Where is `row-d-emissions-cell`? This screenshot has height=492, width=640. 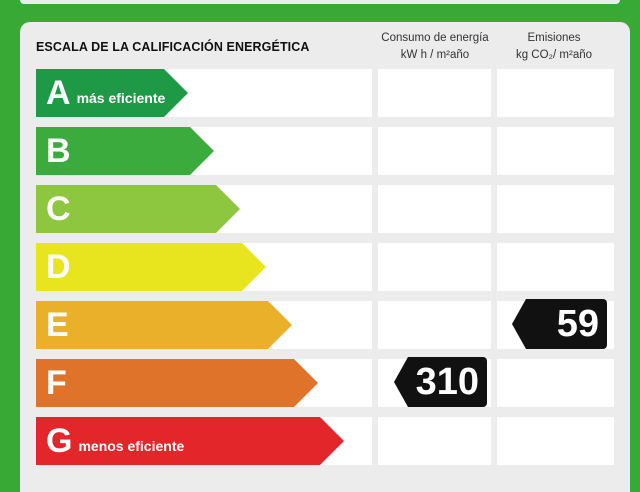
row-d-emissions-cell is located at coordinates (555, 267).